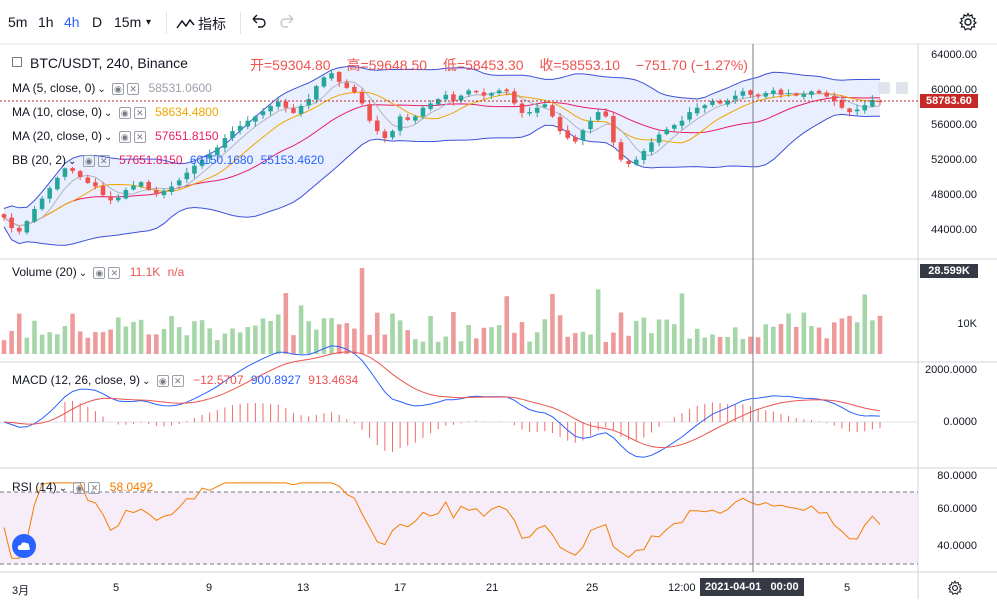 Image resolution: width=997 pixels, height=601 pixels. What do you see at coordinates (968, 23) in the screenshot?
I see `settings-button` at bounding box center [968, 23].